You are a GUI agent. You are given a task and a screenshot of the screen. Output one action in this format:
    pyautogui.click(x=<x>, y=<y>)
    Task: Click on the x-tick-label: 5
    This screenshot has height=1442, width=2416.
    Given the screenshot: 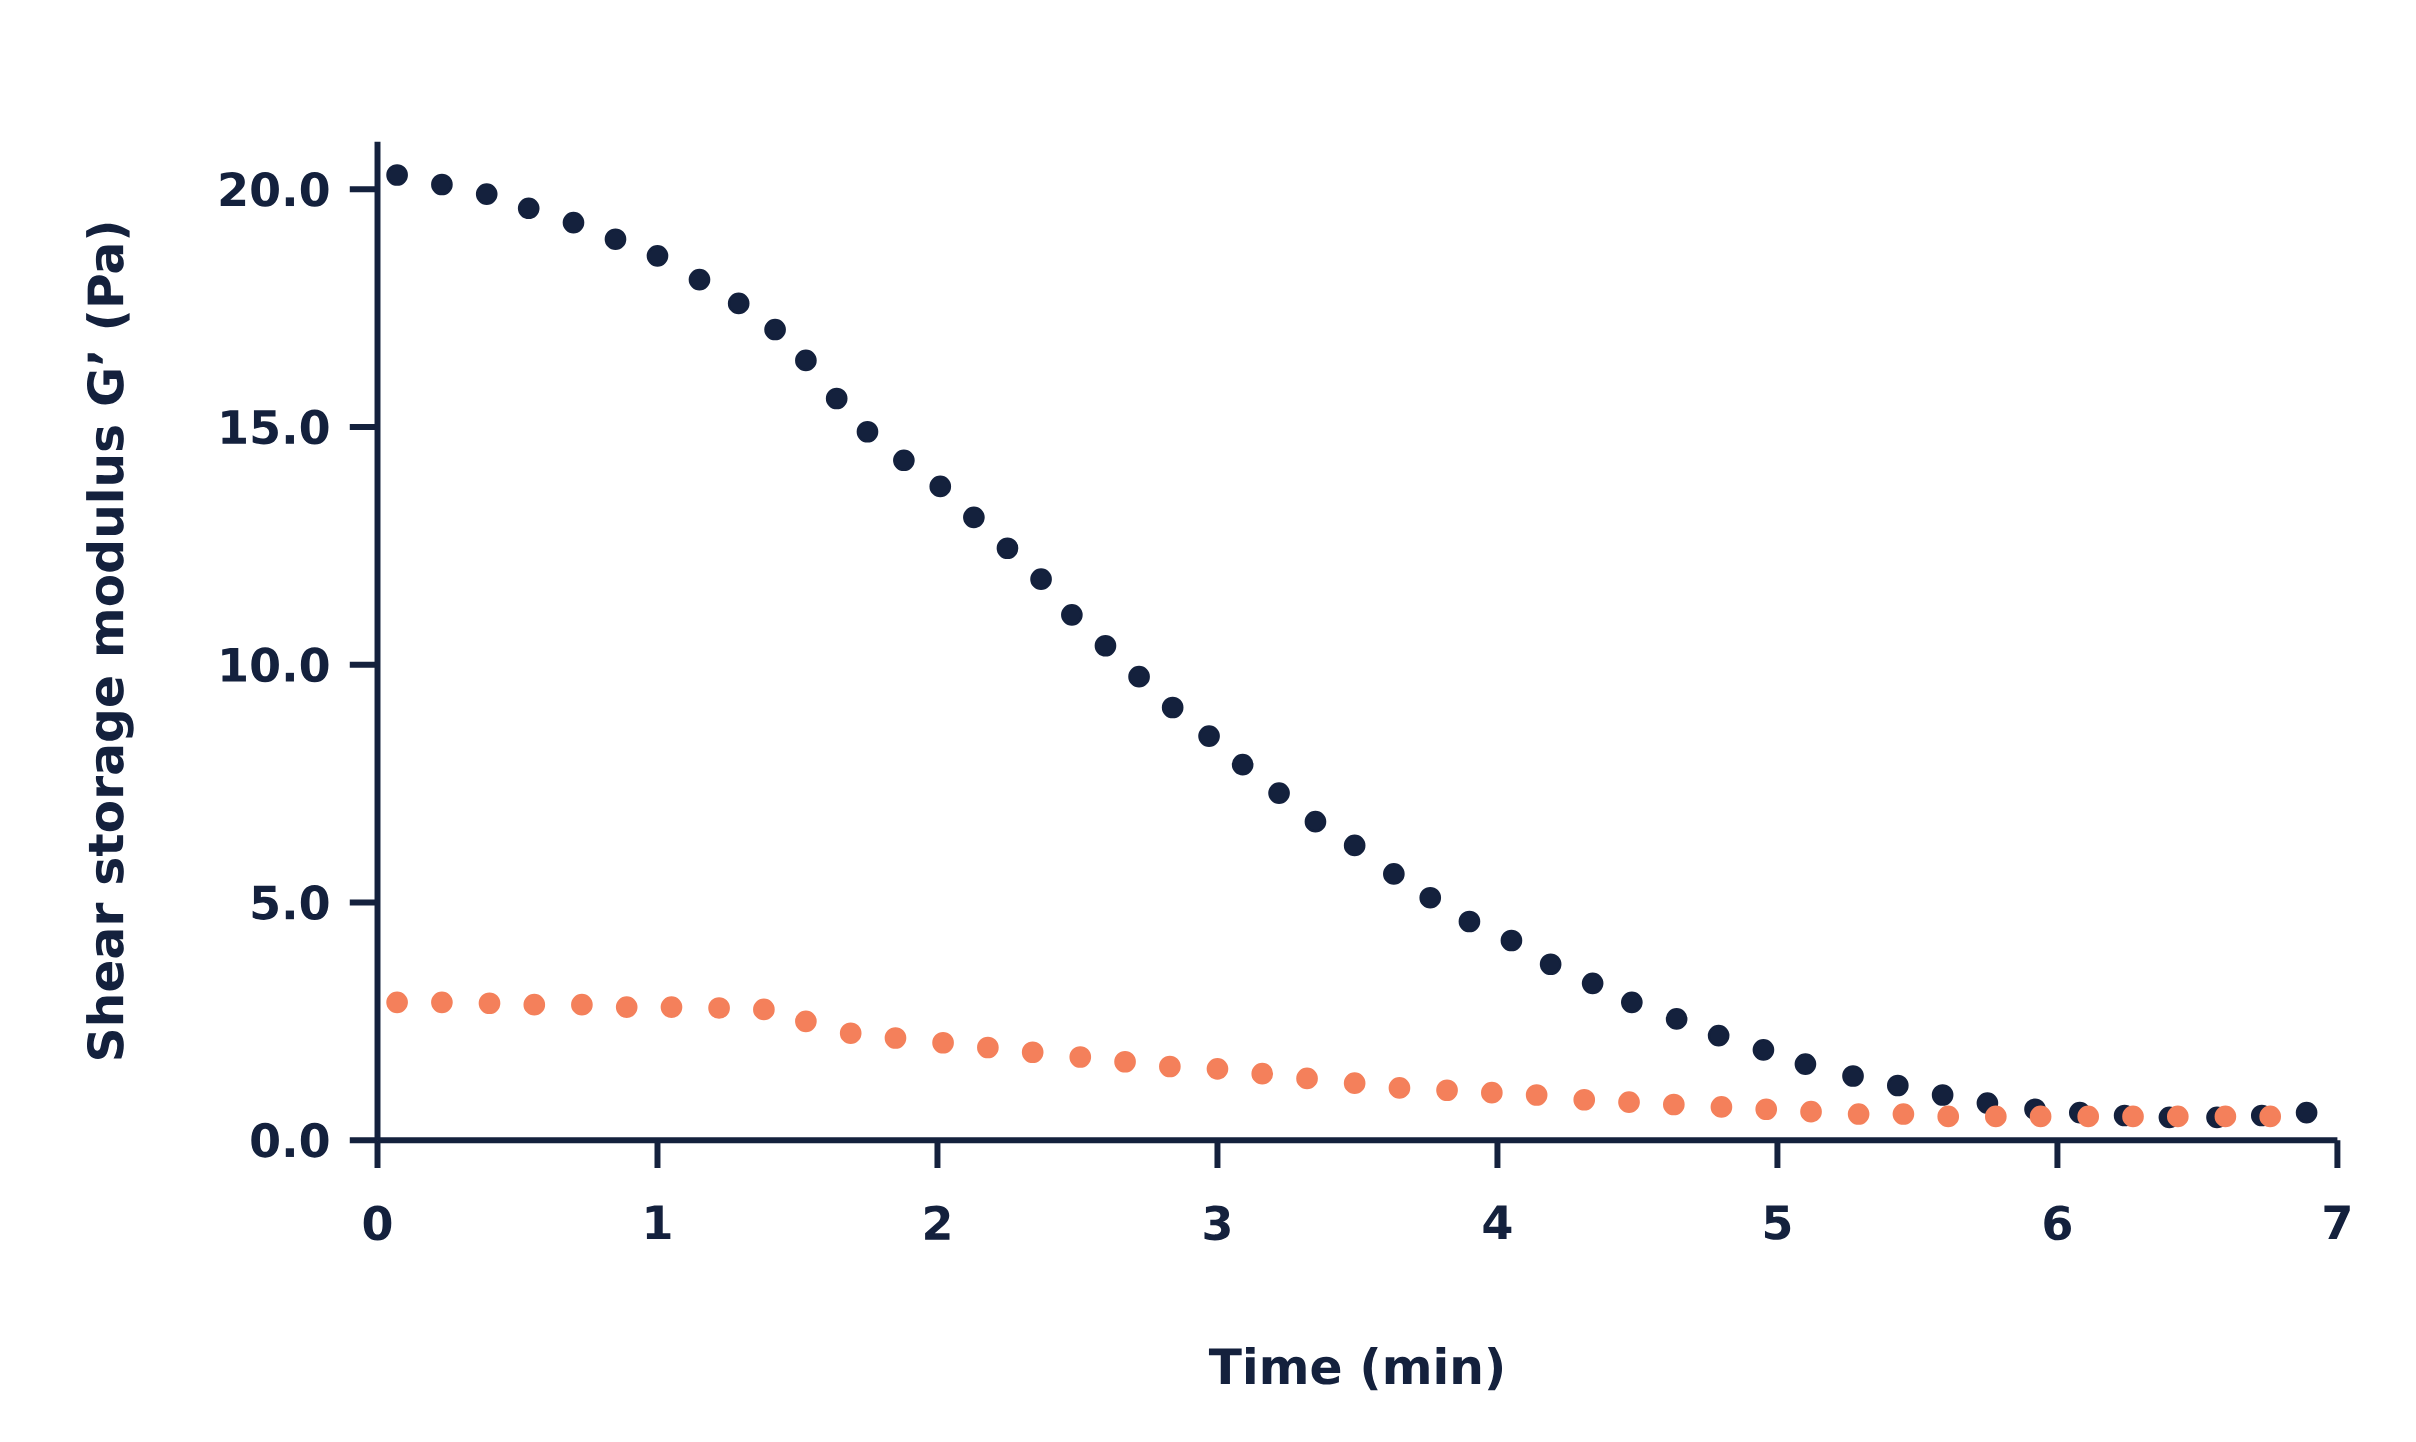 What is the action you would take?
    pyautogui.click(x=1777, y=1222)
    